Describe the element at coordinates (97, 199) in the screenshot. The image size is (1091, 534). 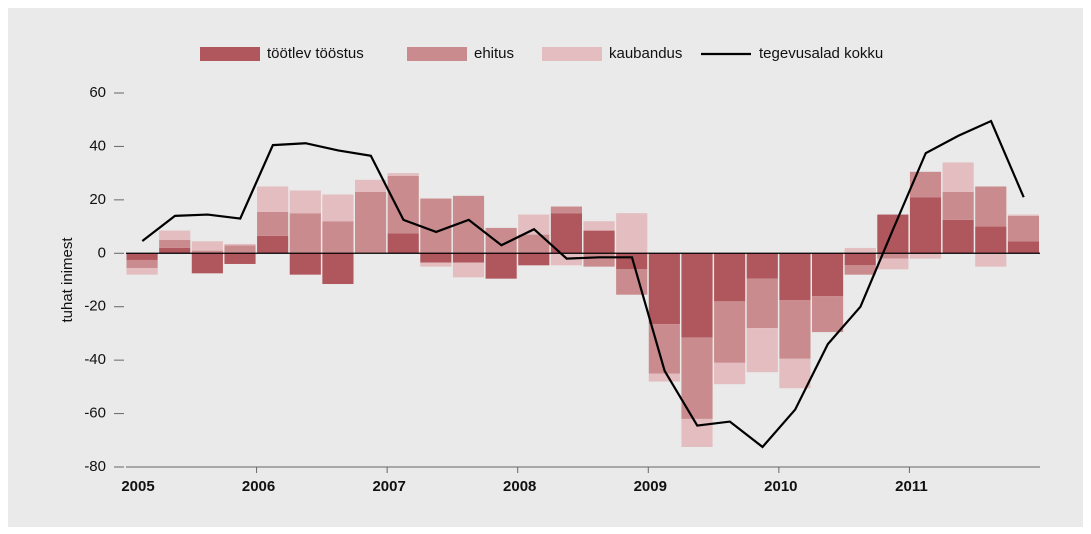
I see `y-tick-label: 20` at that location.